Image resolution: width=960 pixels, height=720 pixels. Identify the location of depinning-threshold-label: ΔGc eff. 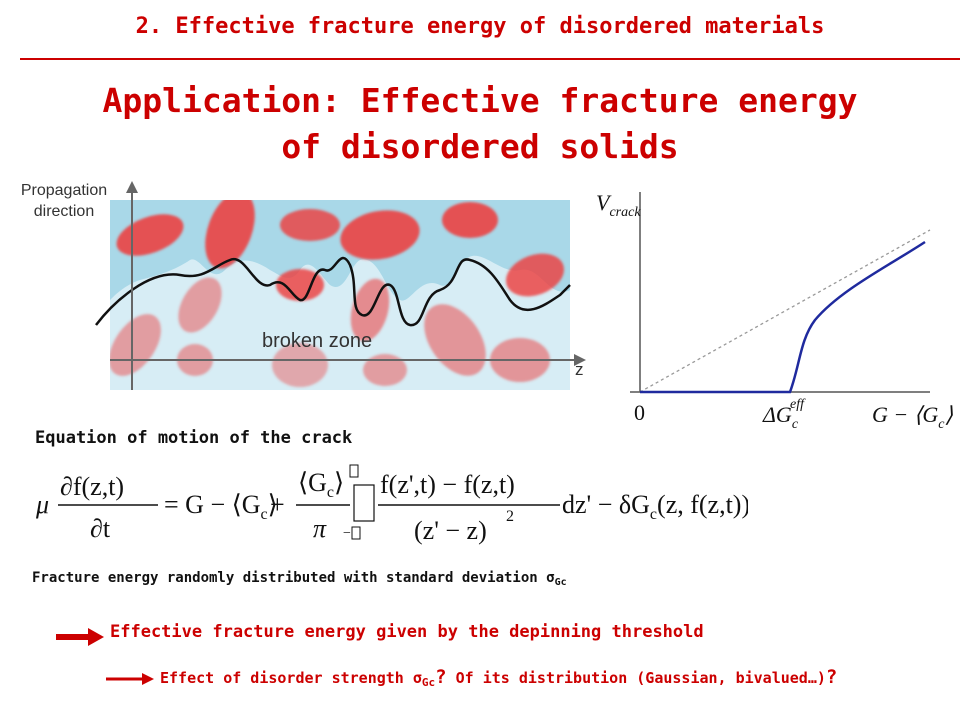
(784, 414).